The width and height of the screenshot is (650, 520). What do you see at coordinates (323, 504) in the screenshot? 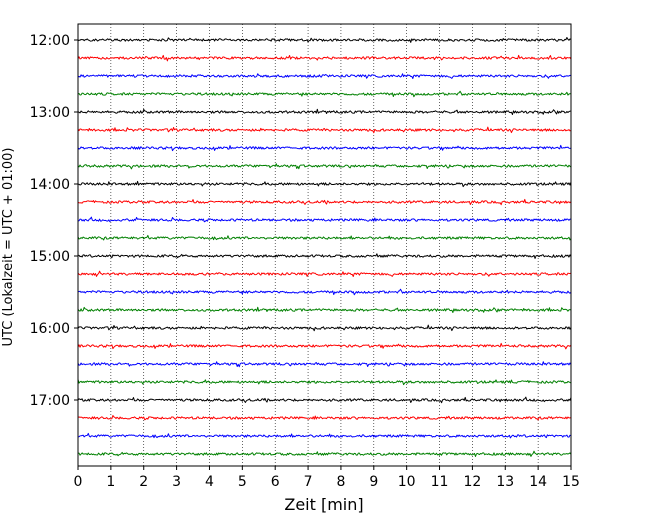
I see `x-axis-label: Zeit [min]` at bounding box center [323, 504].